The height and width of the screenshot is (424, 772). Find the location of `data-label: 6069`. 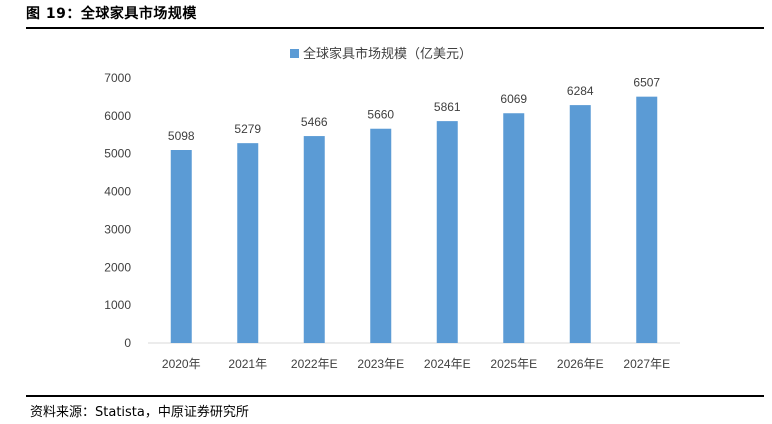

data-label: 6069 is located at coordinates (513, 99).